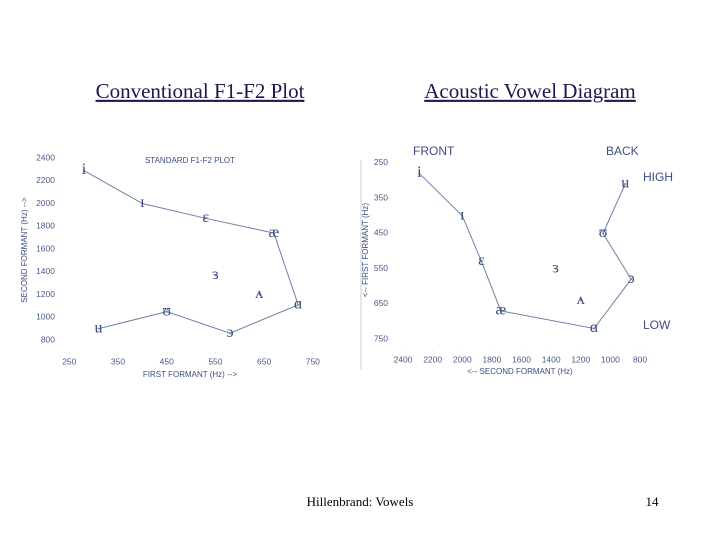 The height and width of the screenshot is (540, 720). I want to click on x-tick-label: 800, so click(640, 359).